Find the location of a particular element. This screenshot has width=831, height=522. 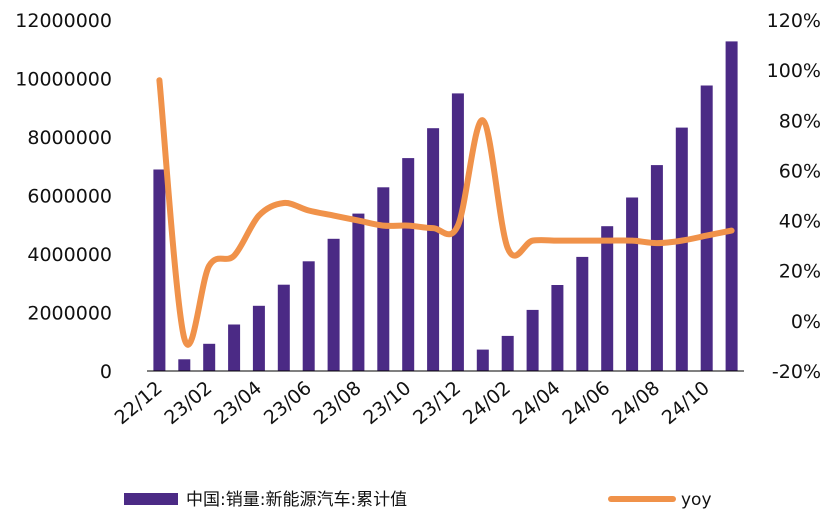

legend-swatch-bar is located at coordinates (151, 499).